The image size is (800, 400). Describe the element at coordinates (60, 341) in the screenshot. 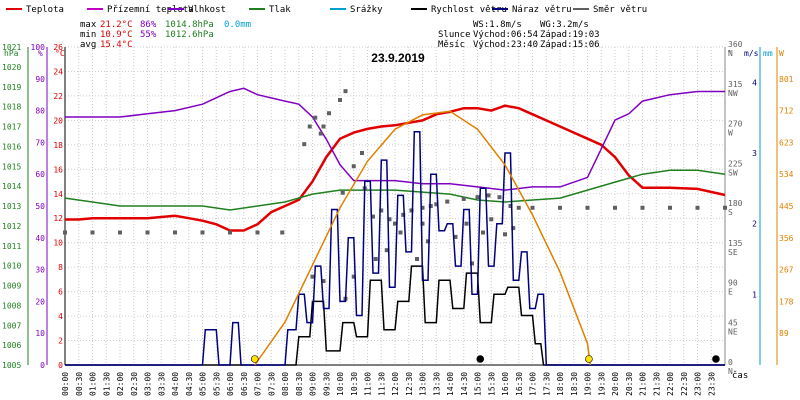

I see `temperature-tick-label: 2` at that location.